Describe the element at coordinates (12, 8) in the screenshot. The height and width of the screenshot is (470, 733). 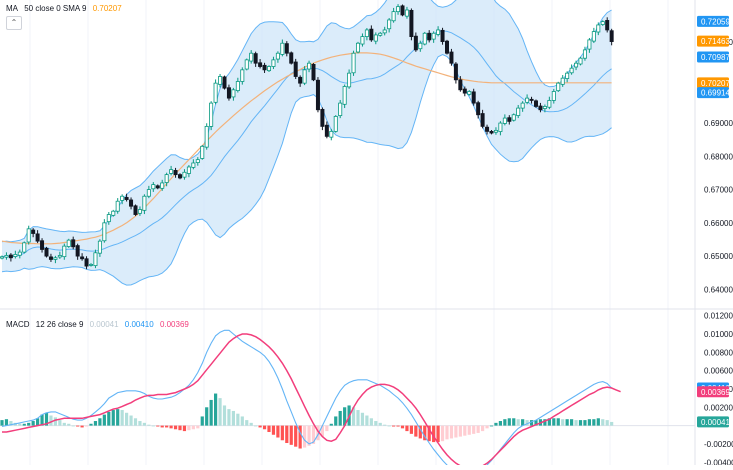
I see `ma-indicator-name: MA` at that location.